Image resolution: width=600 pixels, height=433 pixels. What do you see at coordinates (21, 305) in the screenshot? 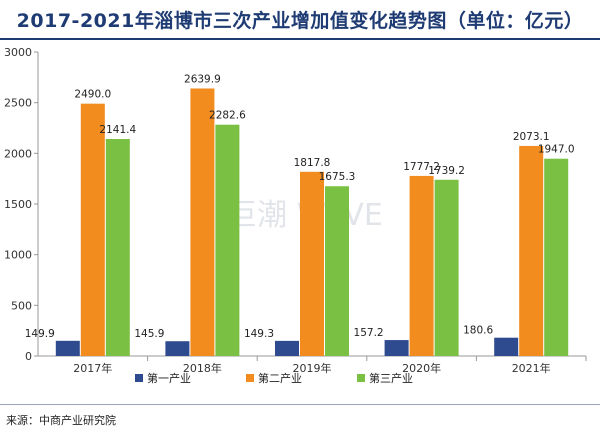
I see `y-tick-label: 500` at bounding box center [21, 305].